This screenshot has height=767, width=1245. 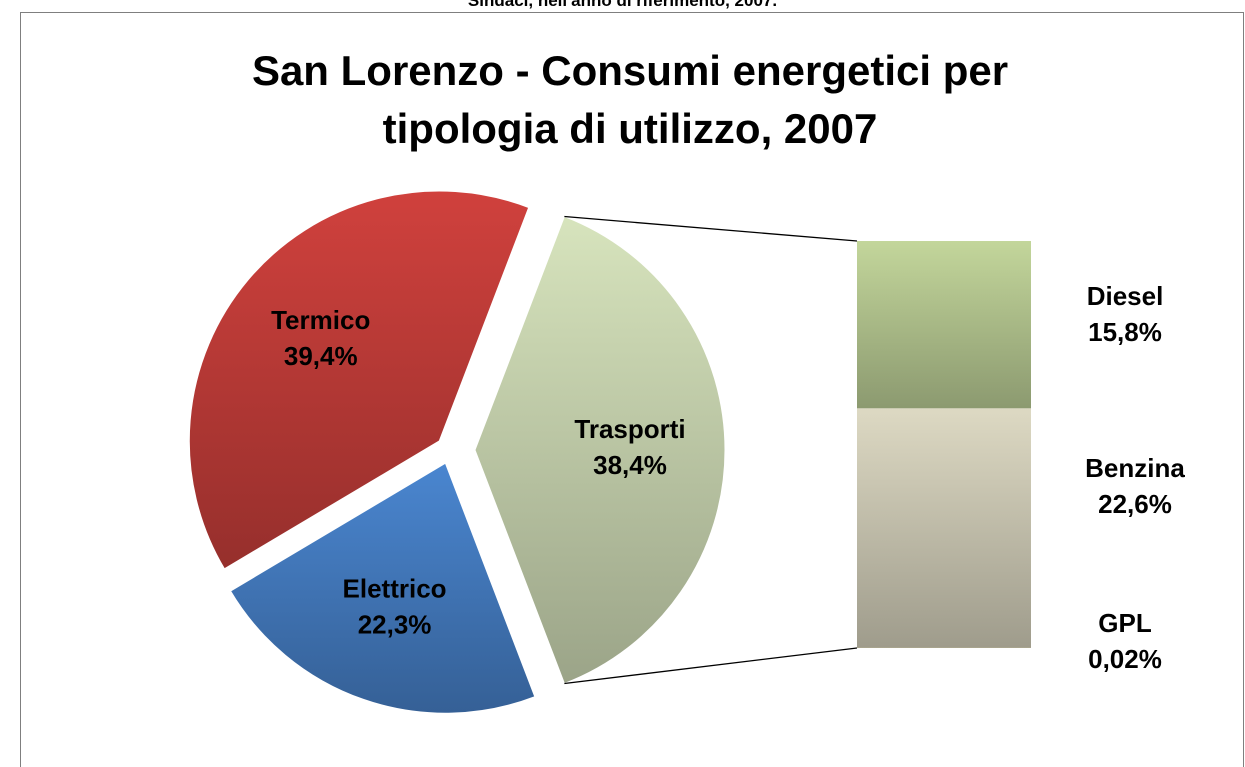 What do you see at coordinates (1135, 504) in the screenshot?
I see `label-value: 22,6%` at bounding box center [1135, 504].